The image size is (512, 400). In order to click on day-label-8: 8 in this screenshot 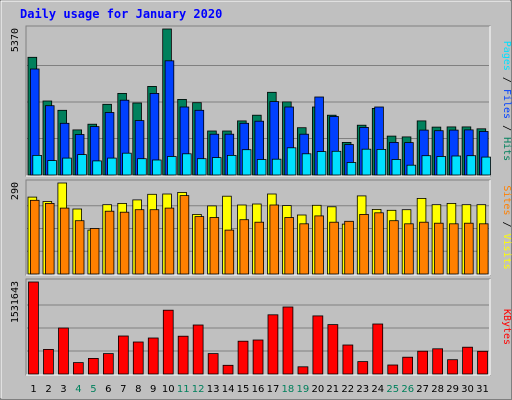, I will do `click(138, 389)`.